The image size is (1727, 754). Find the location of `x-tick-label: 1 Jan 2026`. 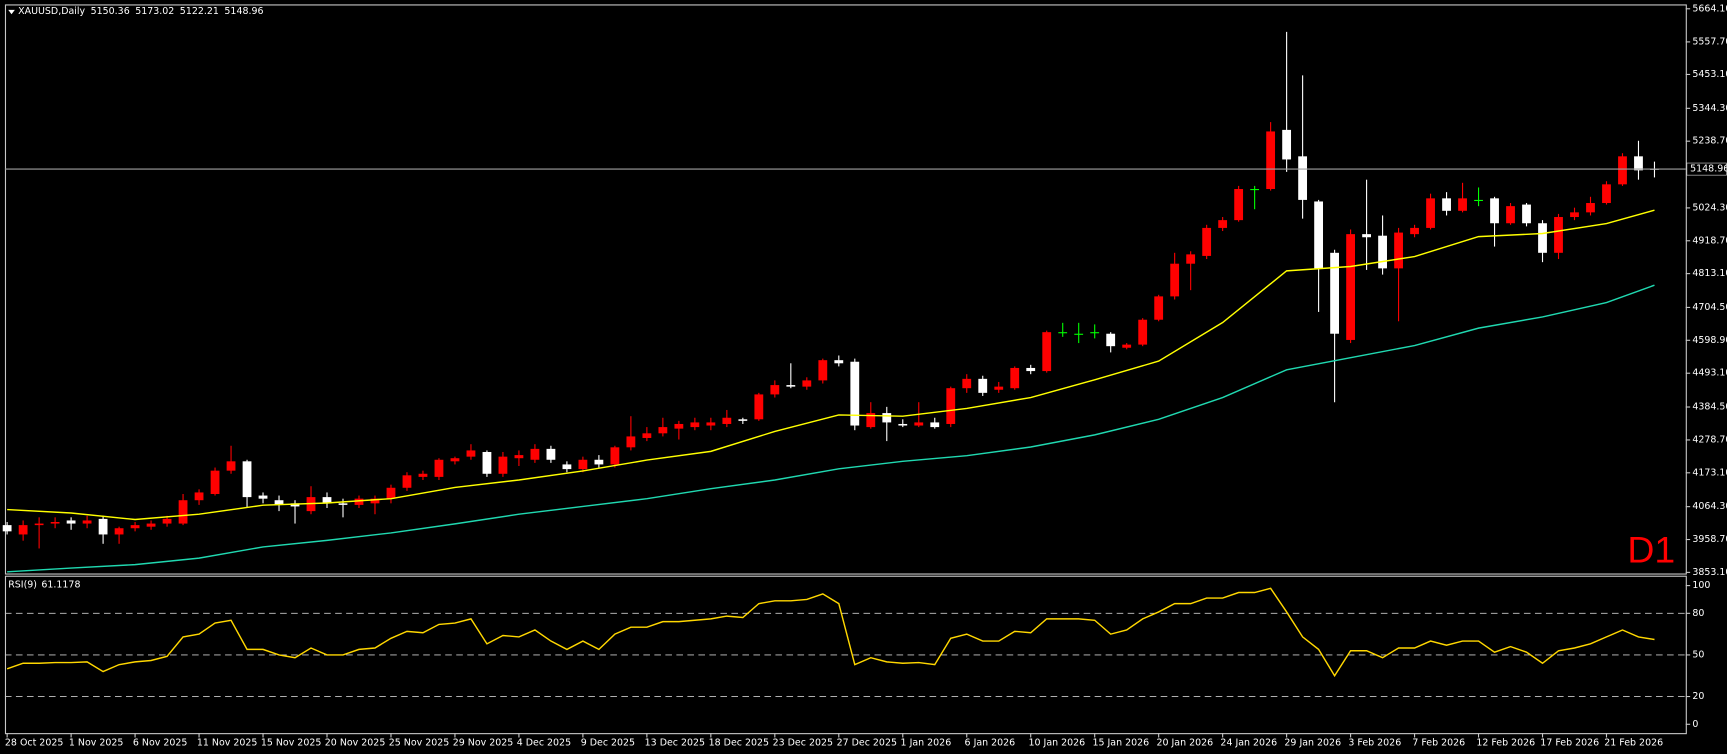

x-tick-label: 1 Jan 2026 is located at coordinates (926, 742).